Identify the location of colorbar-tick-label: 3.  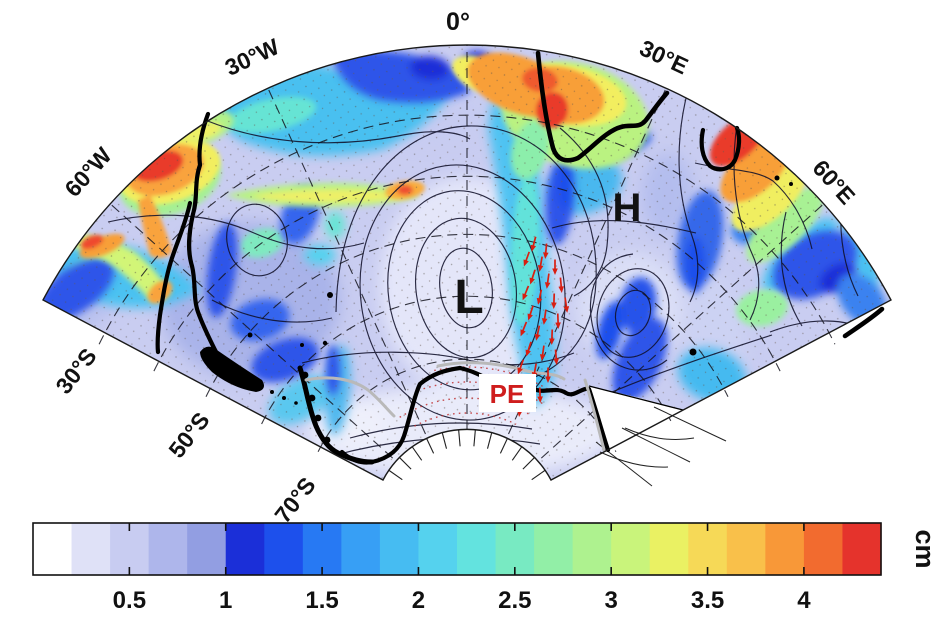
(611, 600).